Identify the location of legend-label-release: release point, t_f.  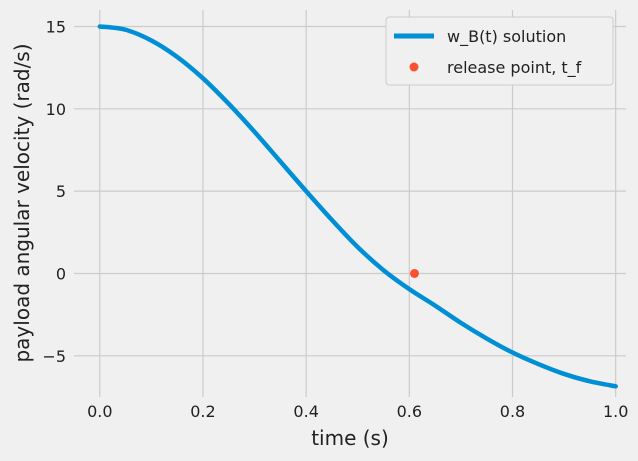
(514, 68).